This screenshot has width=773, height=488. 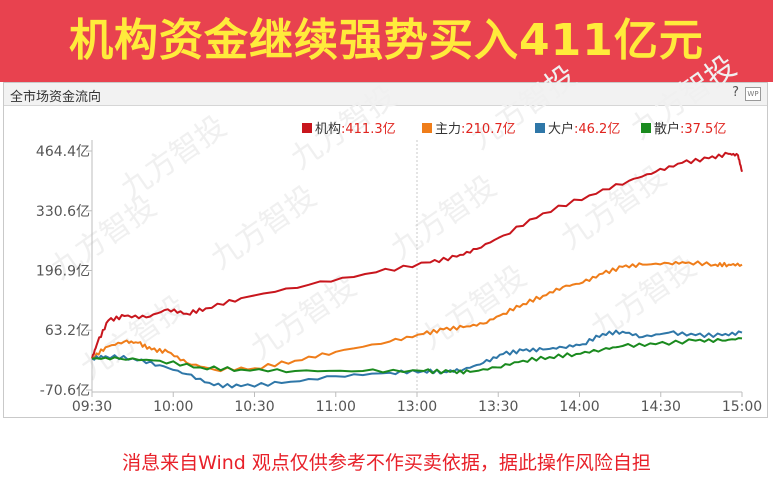 I want to click on legend-value: :210.7亿, so click(x=488, y=129).